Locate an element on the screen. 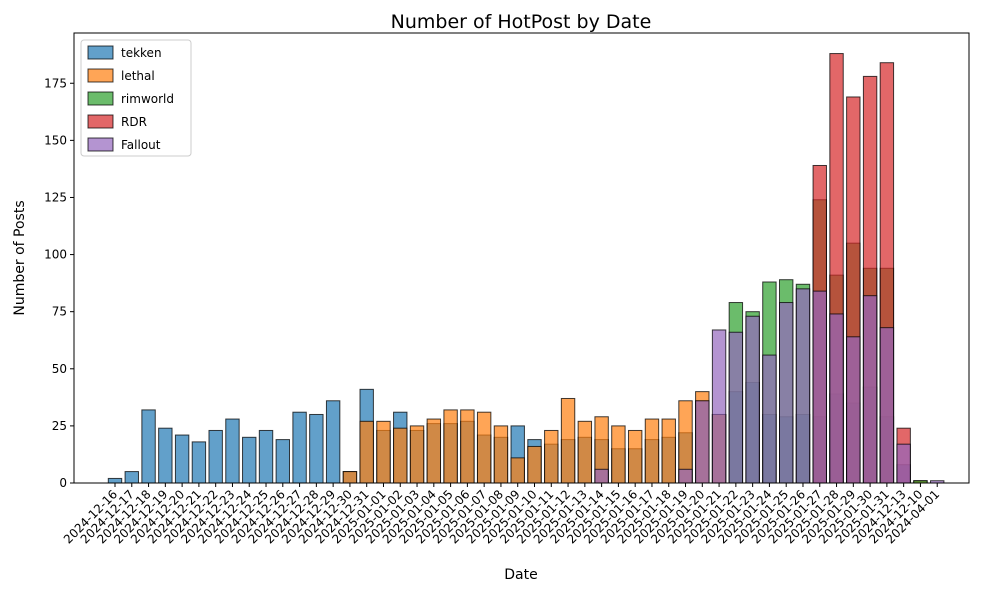 The height and width of the screenshot is (590, 989). series-rdr is located at coordinates (861, 268).